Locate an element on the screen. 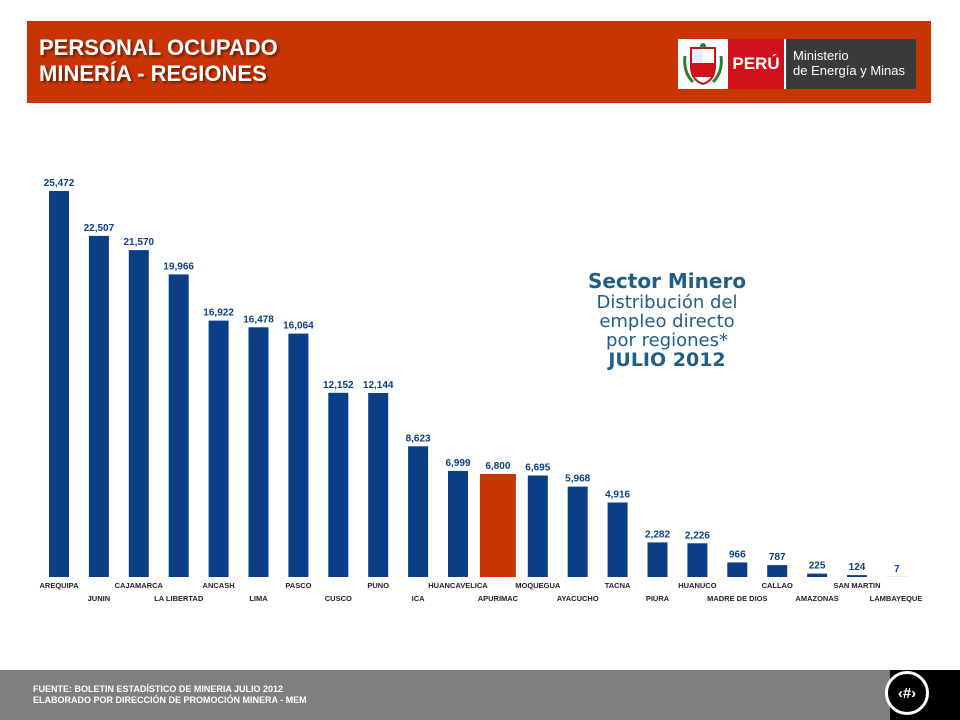 The image size is (960, 720). bar-cajamarca is located at coordinates (138, 413).